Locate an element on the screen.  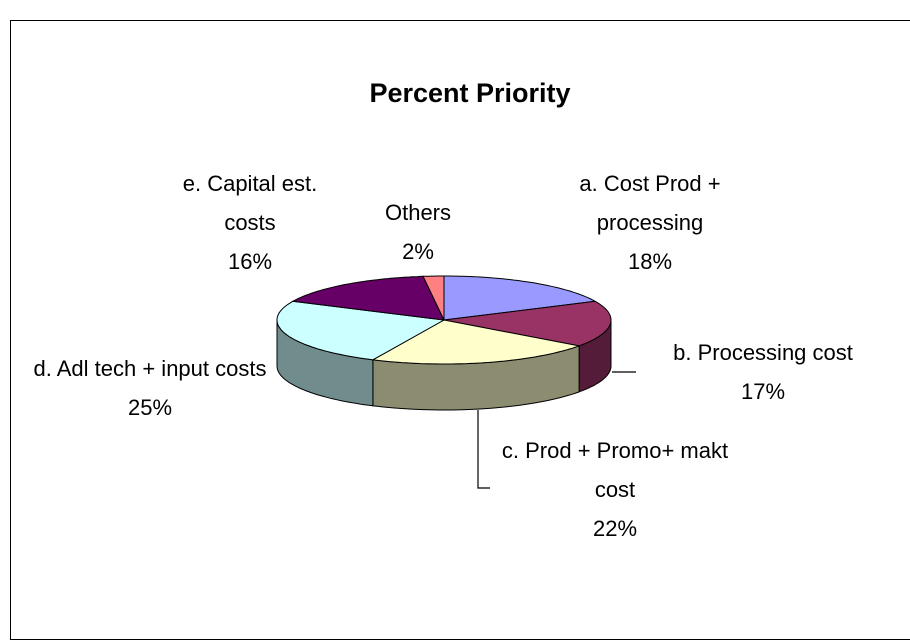
data-label: Others 2% is located at coordinates (418, 232).